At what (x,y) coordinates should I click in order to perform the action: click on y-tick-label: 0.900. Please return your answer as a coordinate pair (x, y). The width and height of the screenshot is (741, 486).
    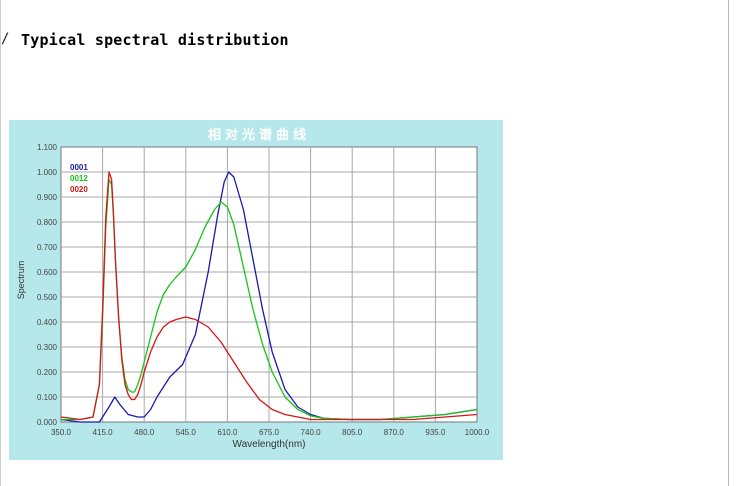
    Looking at the image, I should click on (47, 197).